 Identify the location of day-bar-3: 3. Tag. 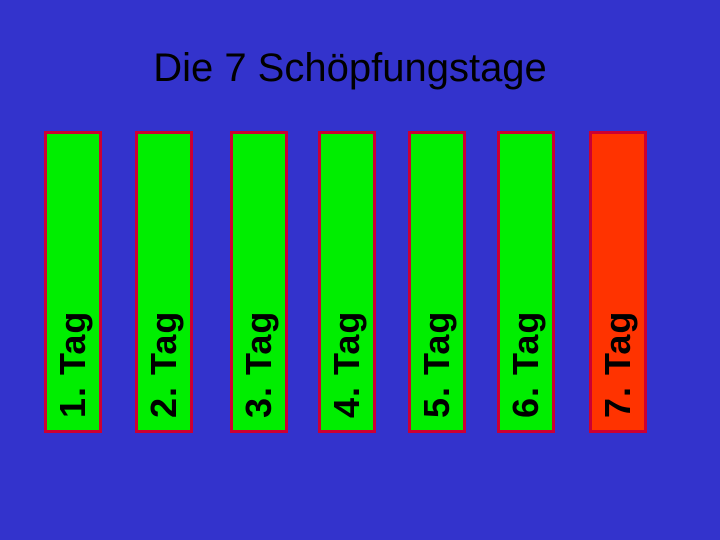
(259, 282).